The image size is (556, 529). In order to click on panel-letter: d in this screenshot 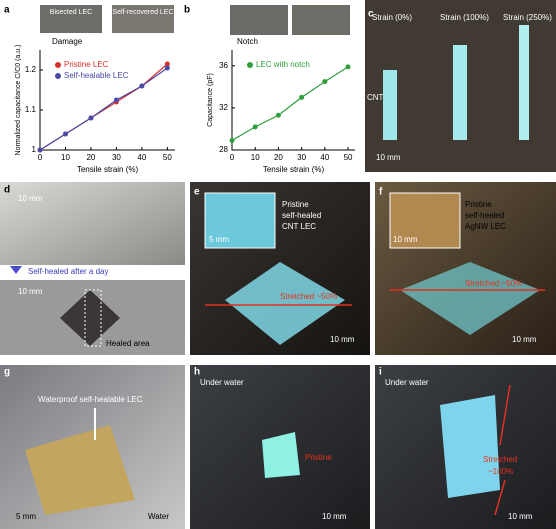, I will do `click(7, 190)`.